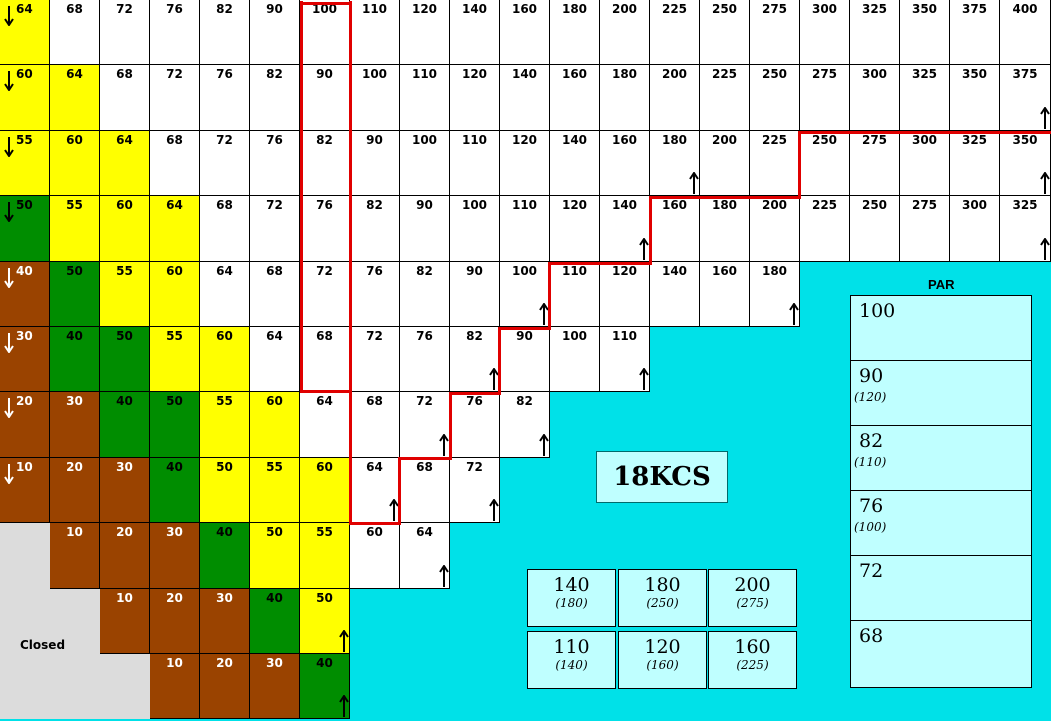 The width and height of the screenshot is (1051, 721). I want to click on option-box-2: 180 (250), so click(662, 598).